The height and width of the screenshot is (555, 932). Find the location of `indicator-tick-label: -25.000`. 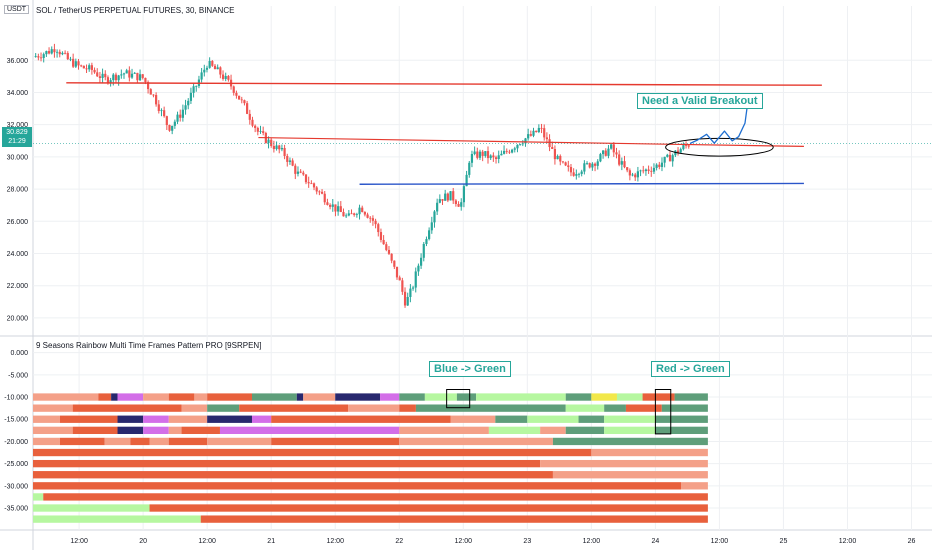

indicator-tick-label: -25.000 is located at coordinates (16, 464).